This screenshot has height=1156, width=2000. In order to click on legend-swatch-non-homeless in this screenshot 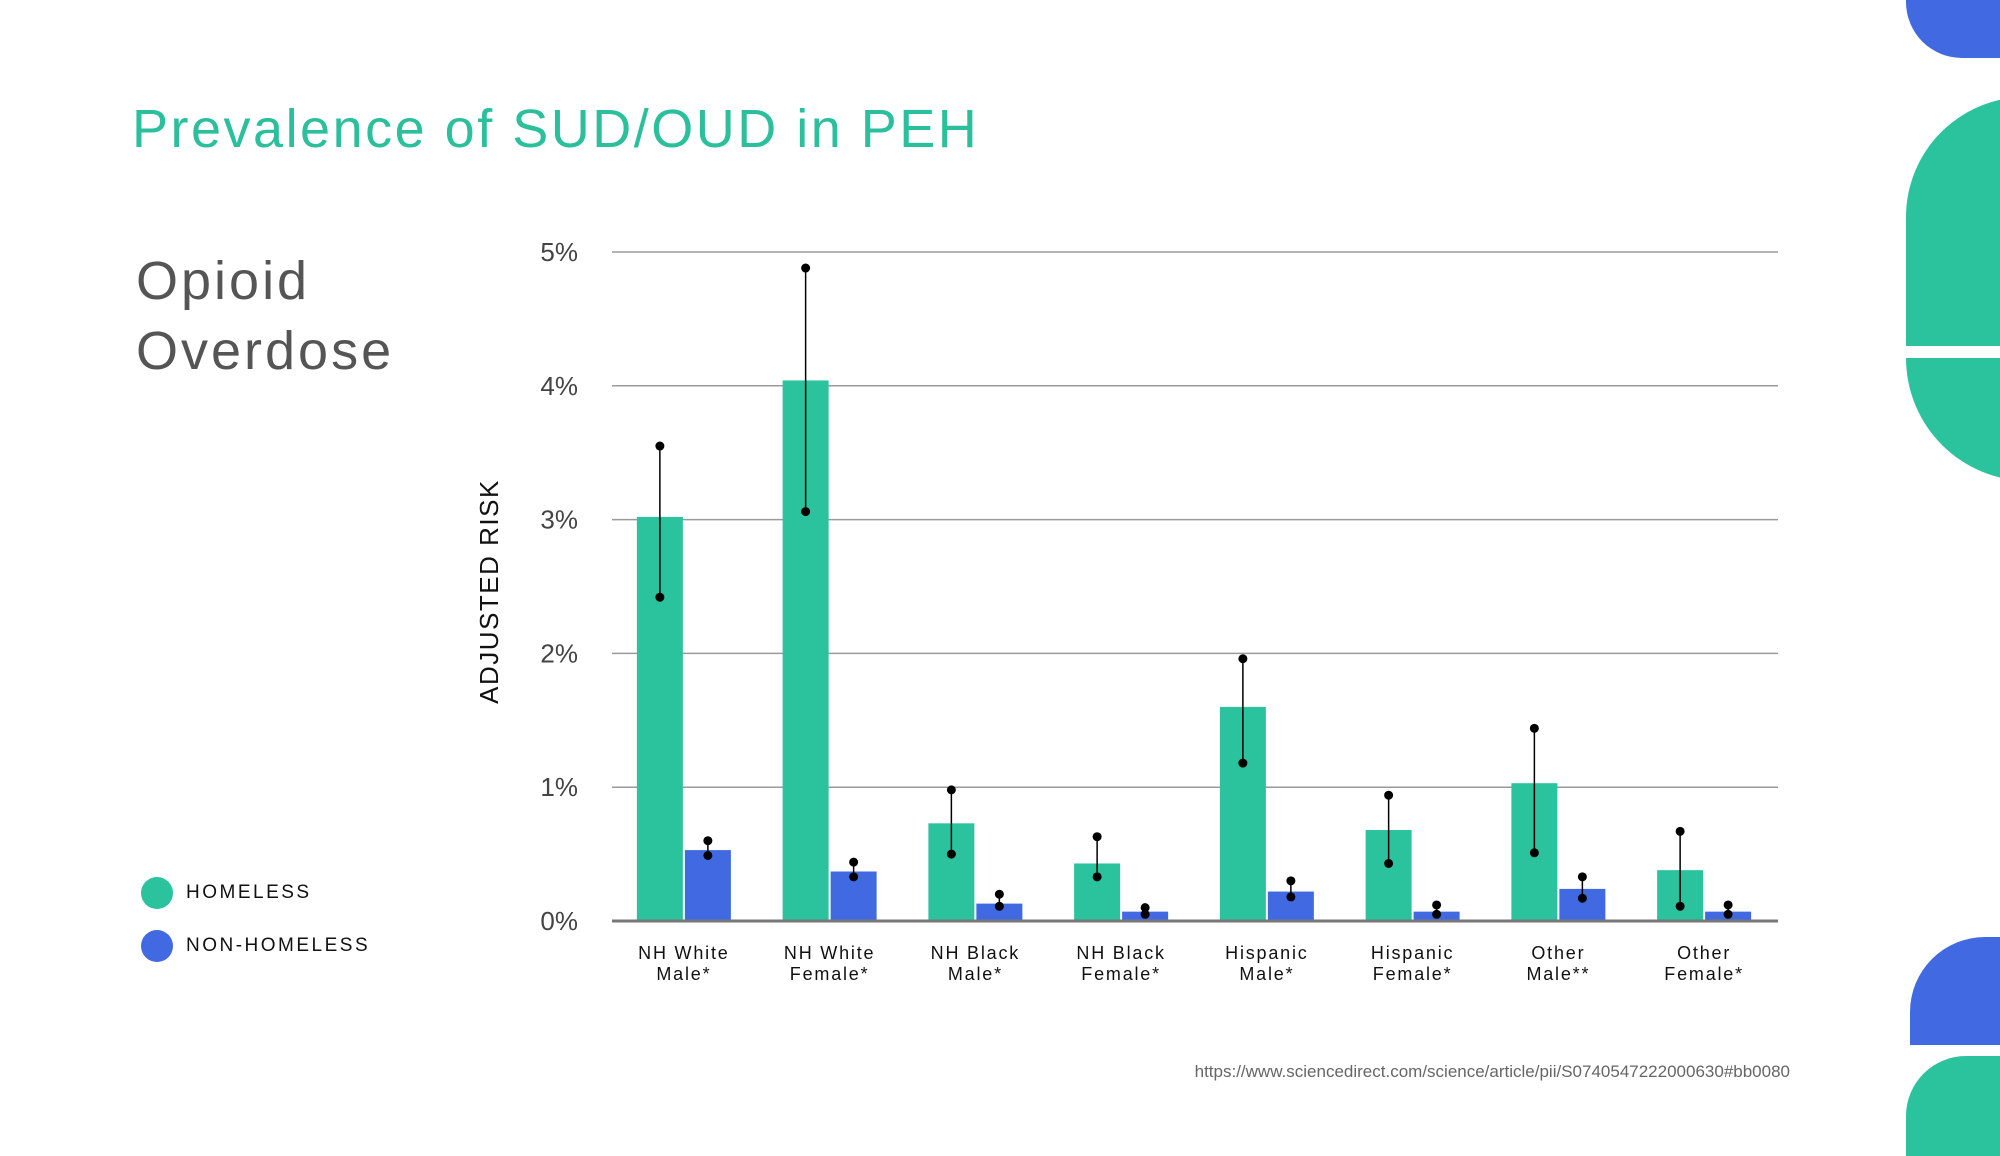, I will do `click(157, 946)`.